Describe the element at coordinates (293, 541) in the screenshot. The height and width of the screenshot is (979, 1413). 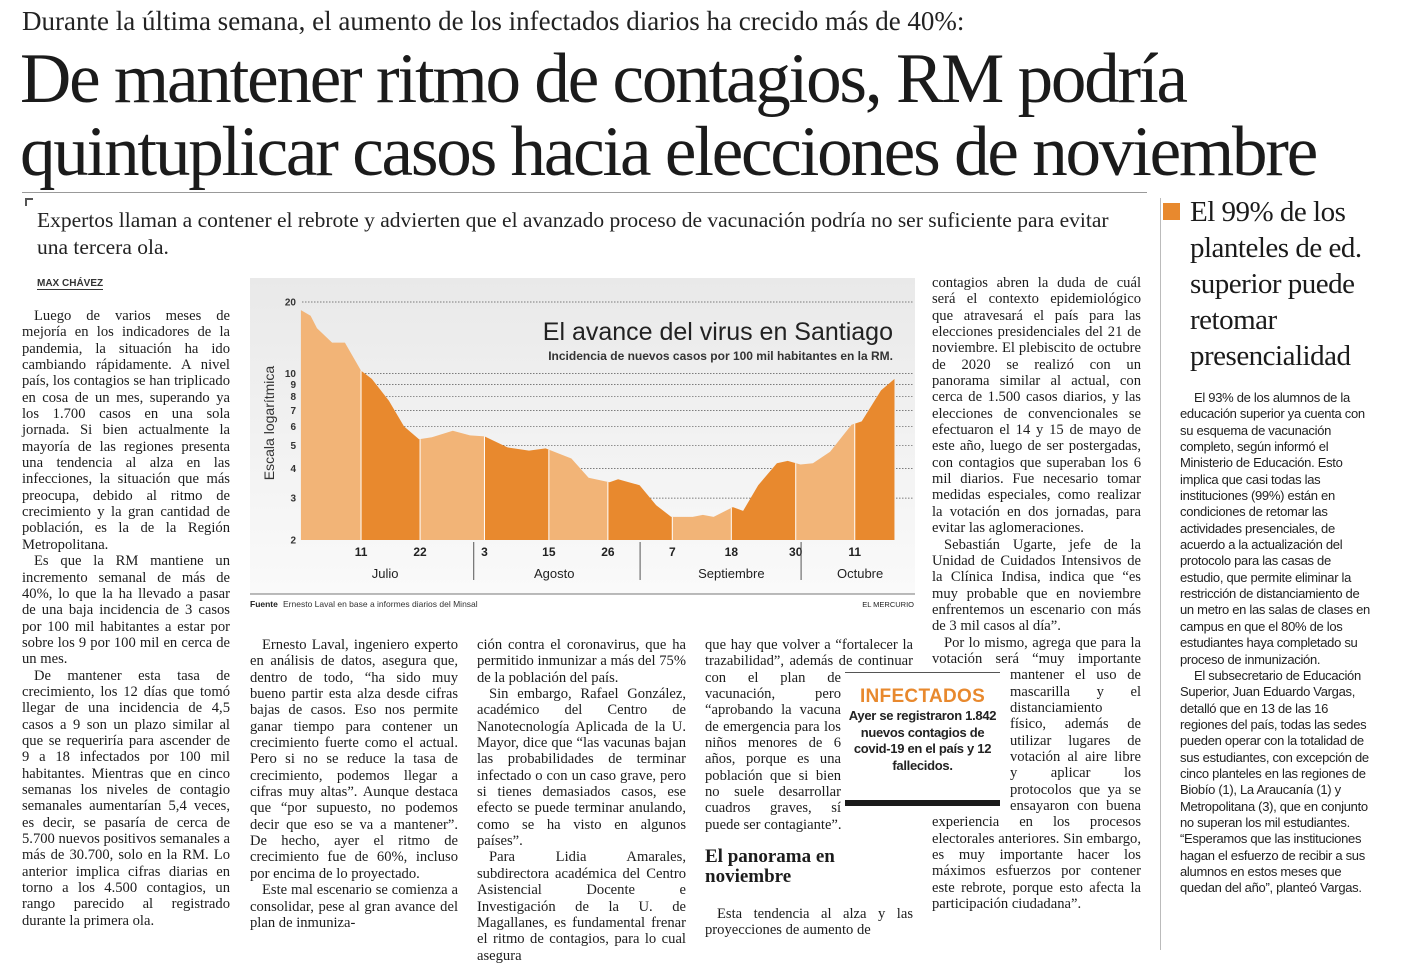
I see `y-tick-label: 2` at that location.